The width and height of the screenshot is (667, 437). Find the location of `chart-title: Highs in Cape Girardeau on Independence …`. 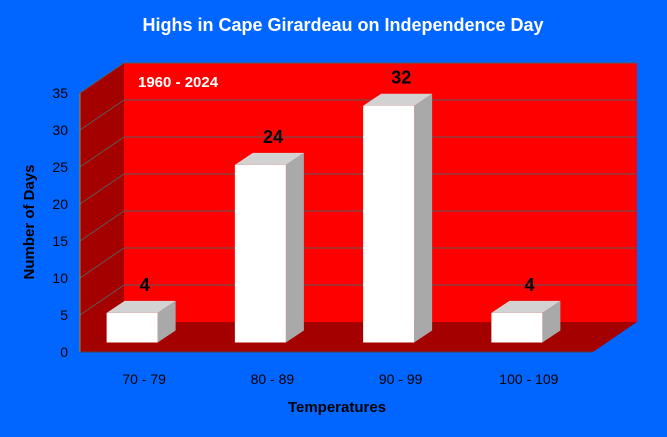

chart-title: Highs in Cape Girardeau on Independence … is located at coordinates (342, 25).